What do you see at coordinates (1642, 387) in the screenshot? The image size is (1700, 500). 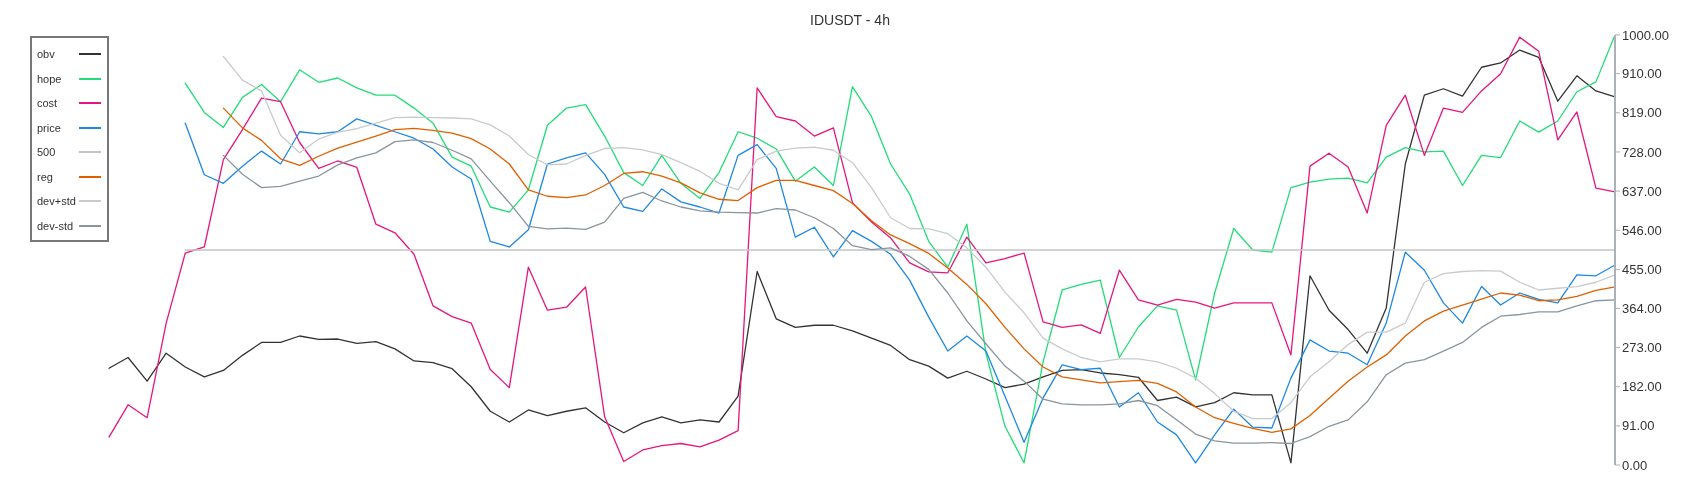 I see `y-tick-label: 182.00` at bounding box center [1642, 387].